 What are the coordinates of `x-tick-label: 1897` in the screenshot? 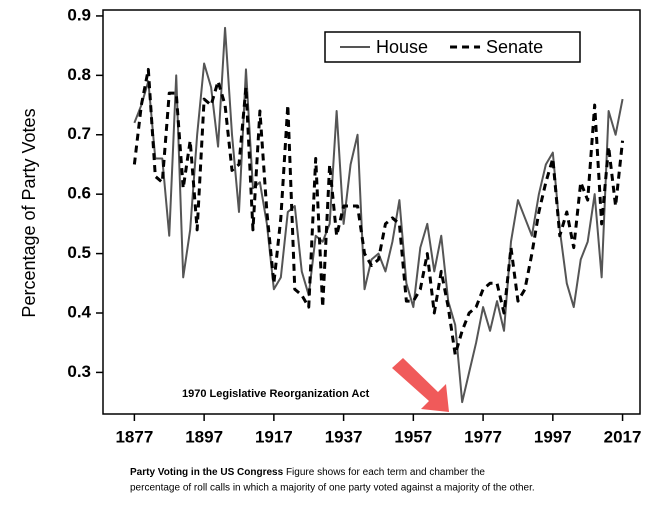 It's located at (204, 436).